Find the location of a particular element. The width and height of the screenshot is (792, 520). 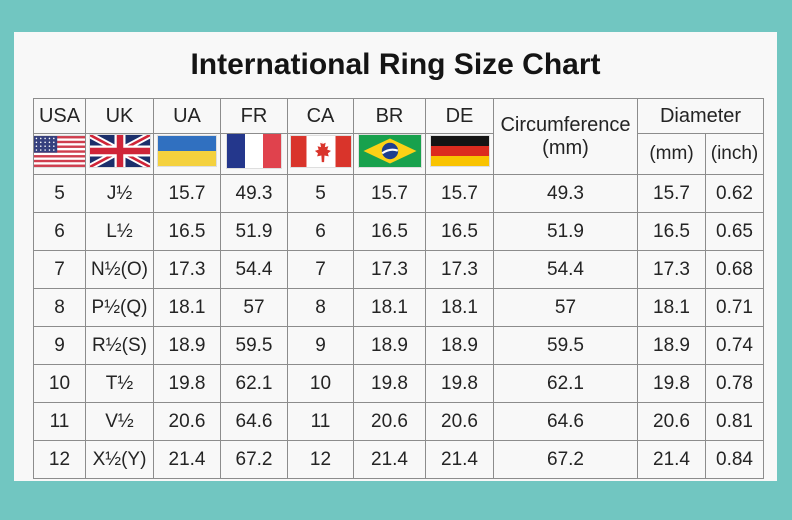

cell-diameter-inch: 0.84 is located at coordinates (734, 459).